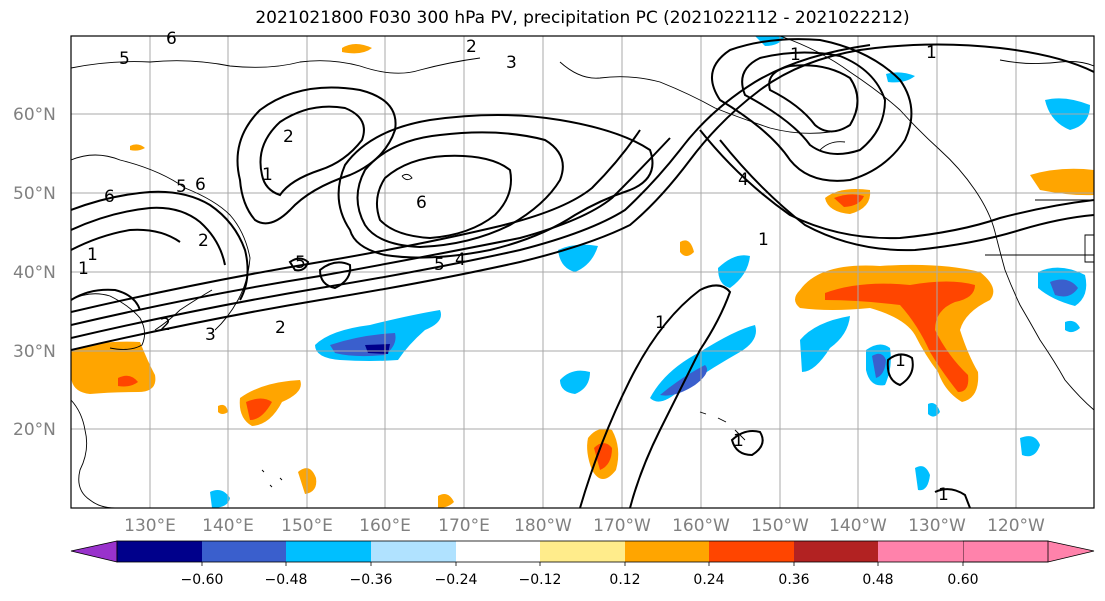 The height and width of the screenshot is (601, 1105). I want to click on lat-label: 50°N, so click(34, 194).